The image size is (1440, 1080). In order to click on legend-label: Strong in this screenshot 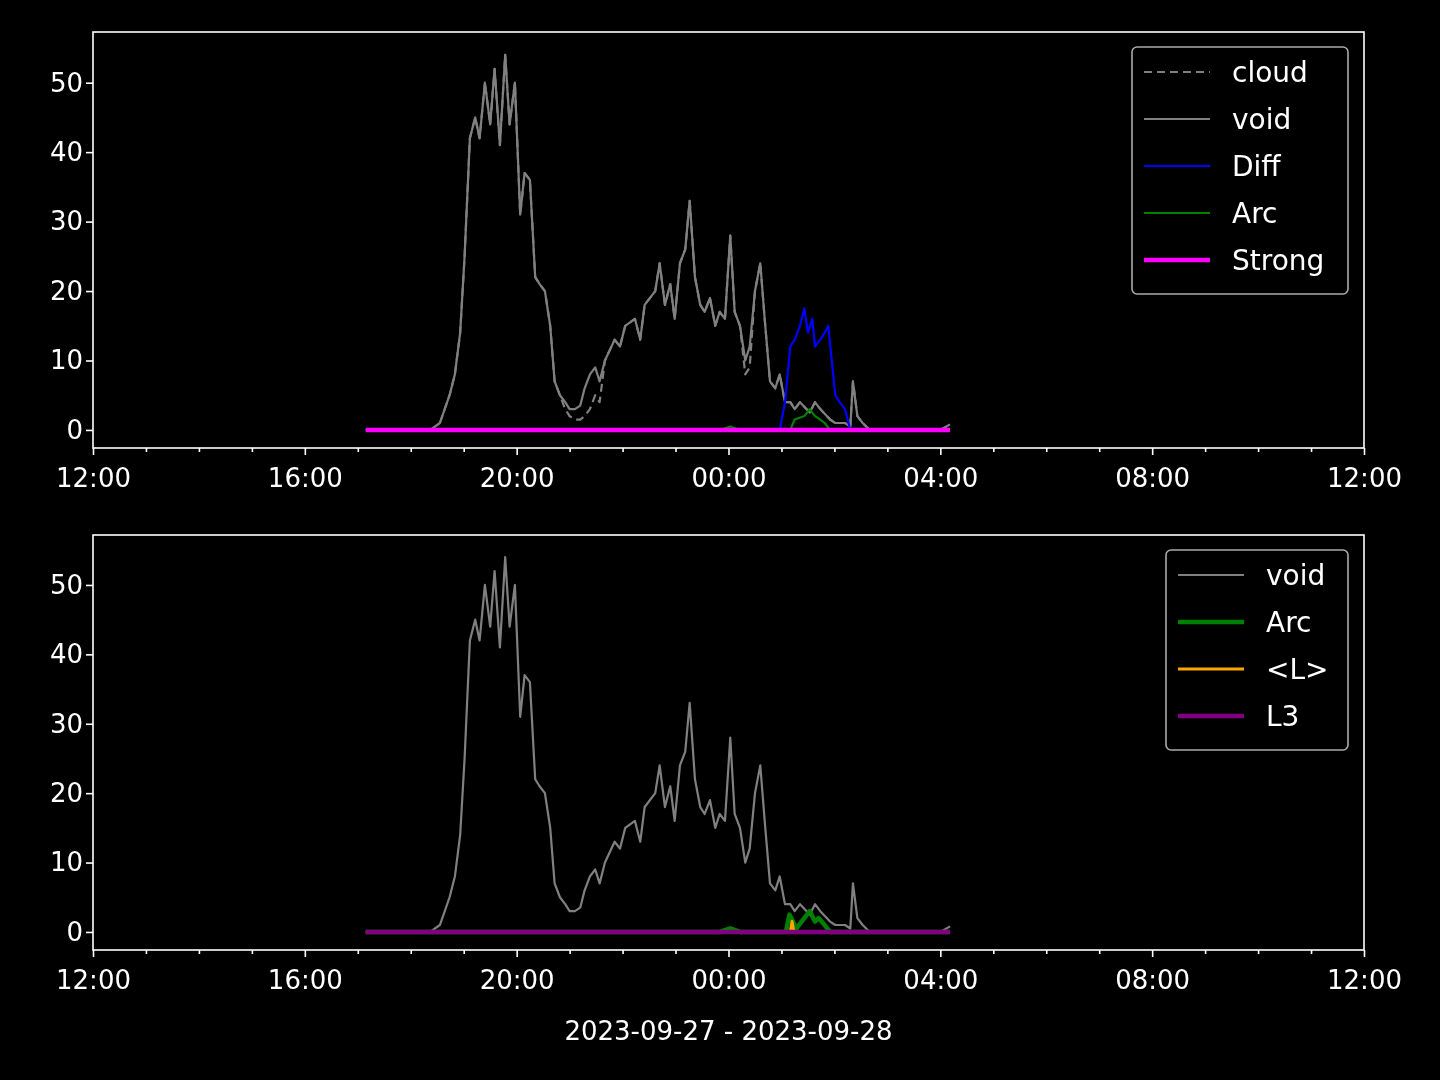, I will do `click(1278, 260)`.